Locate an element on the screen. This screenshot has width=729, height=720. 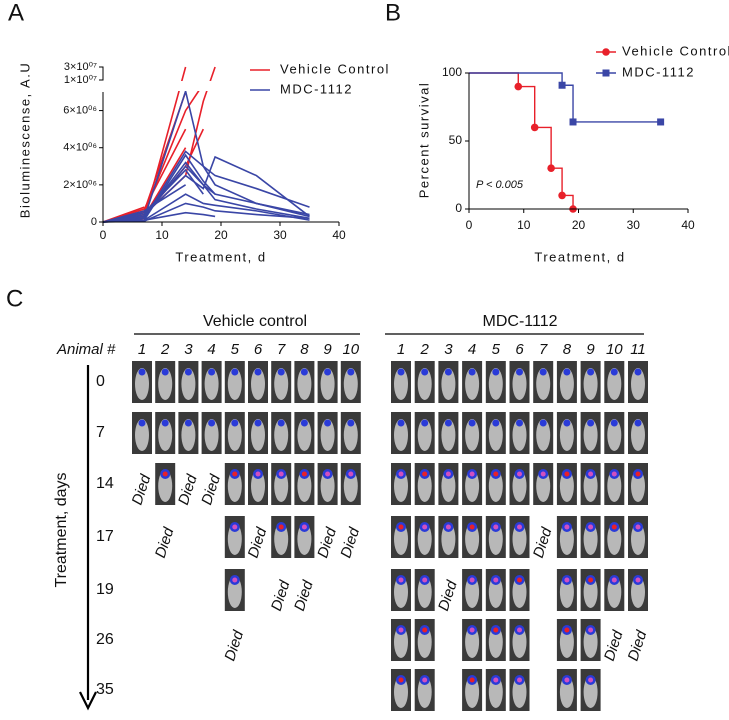
arrow-head is located at coordinates (88, 701).